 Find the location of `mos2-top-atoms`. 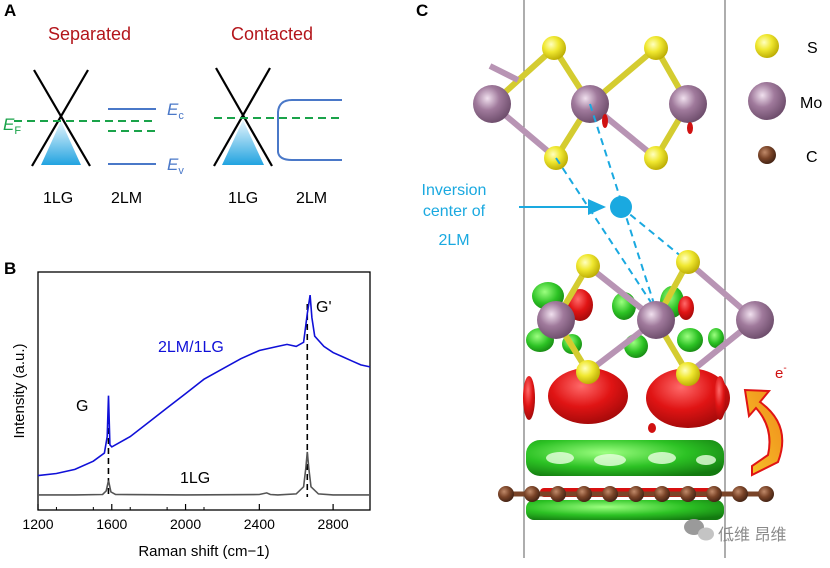

mos2-top-atoms is located at coordinates (590, 103).